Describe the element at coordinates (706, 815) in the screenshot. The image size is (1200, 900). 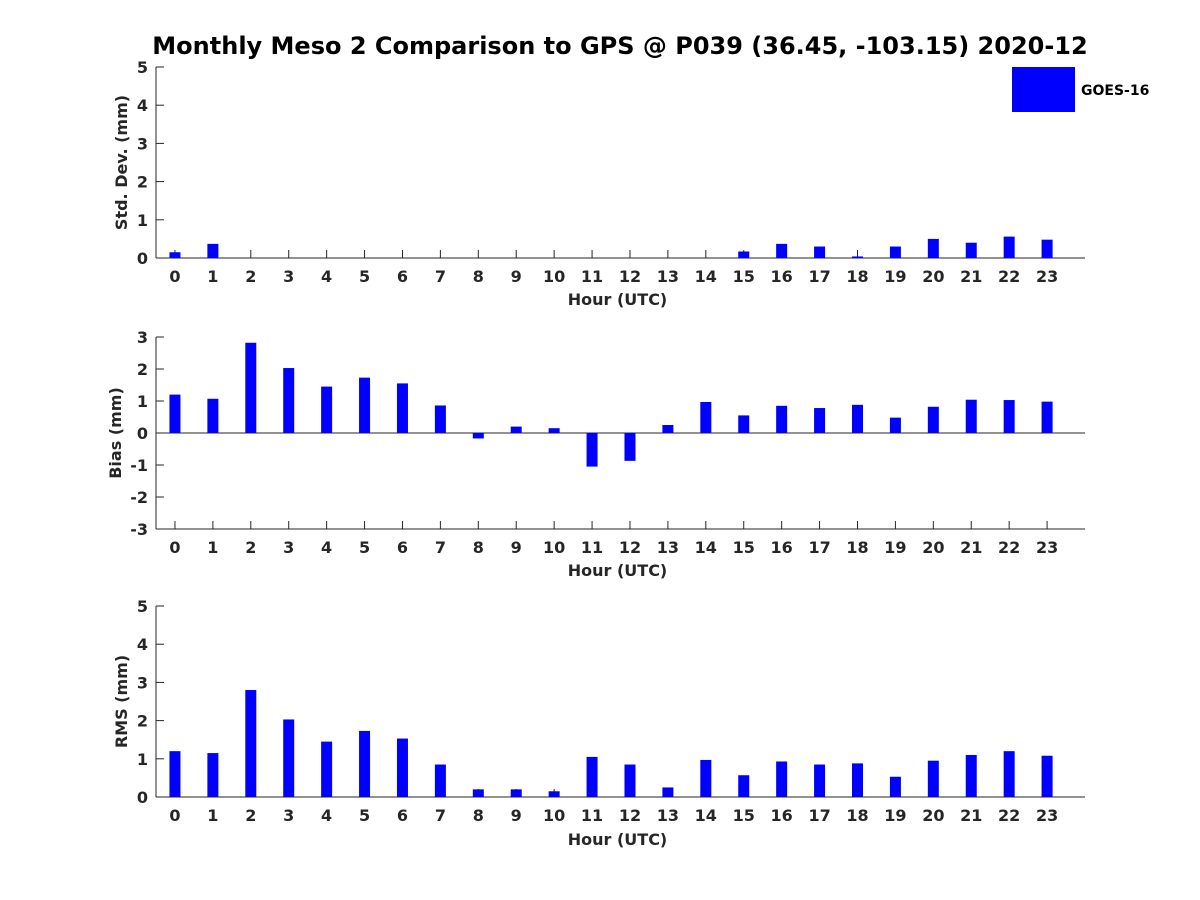
I see `rms-x-tick-label: 14` at that location.